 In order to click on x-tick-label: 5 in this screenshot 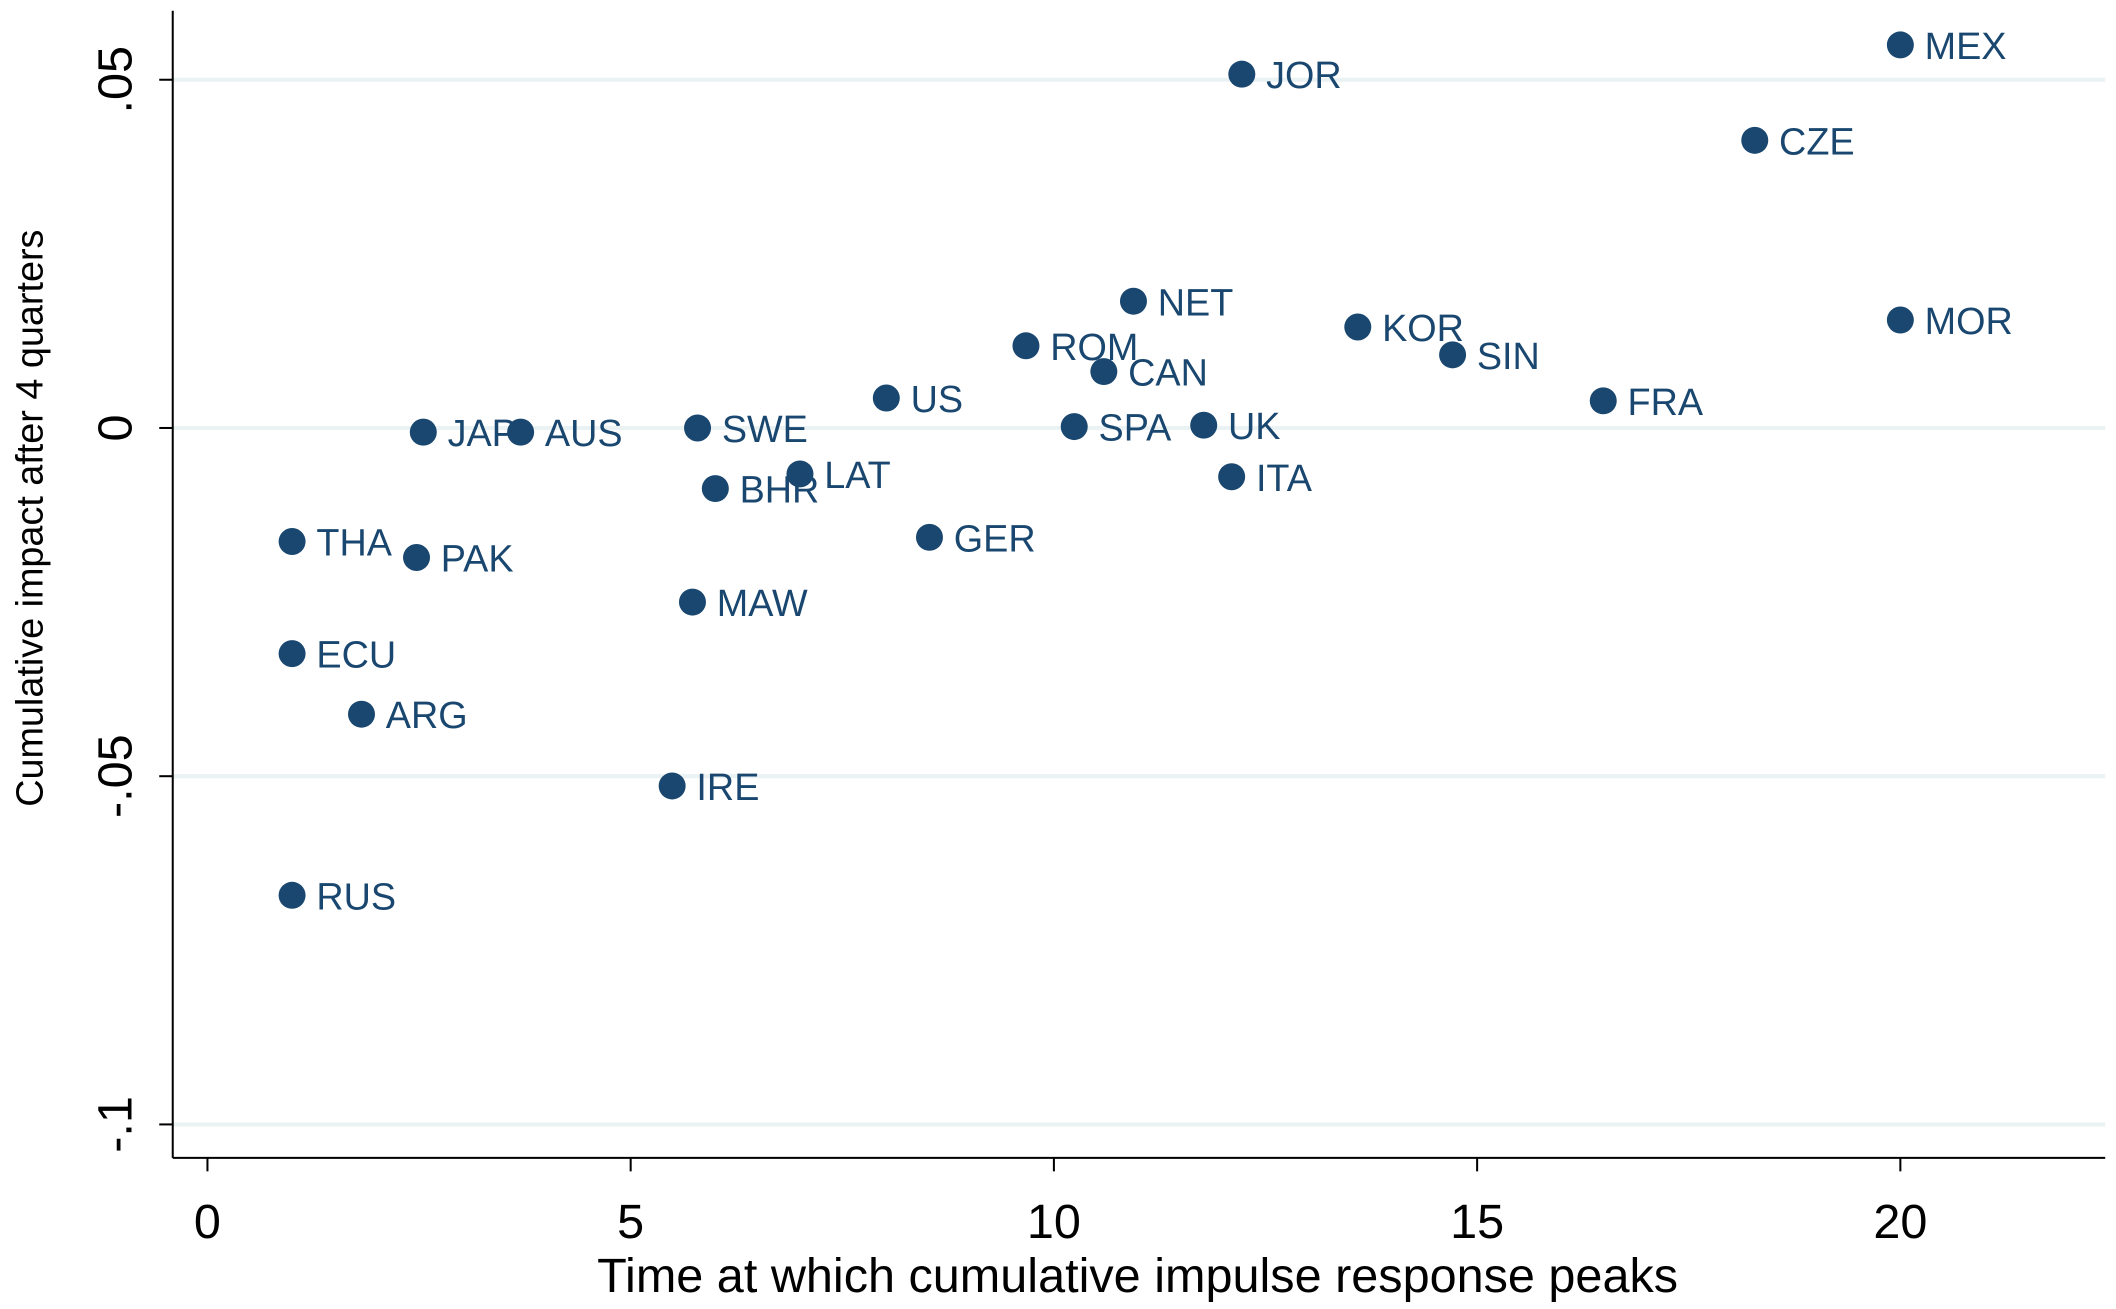, I will do `click(630, 1222)`.